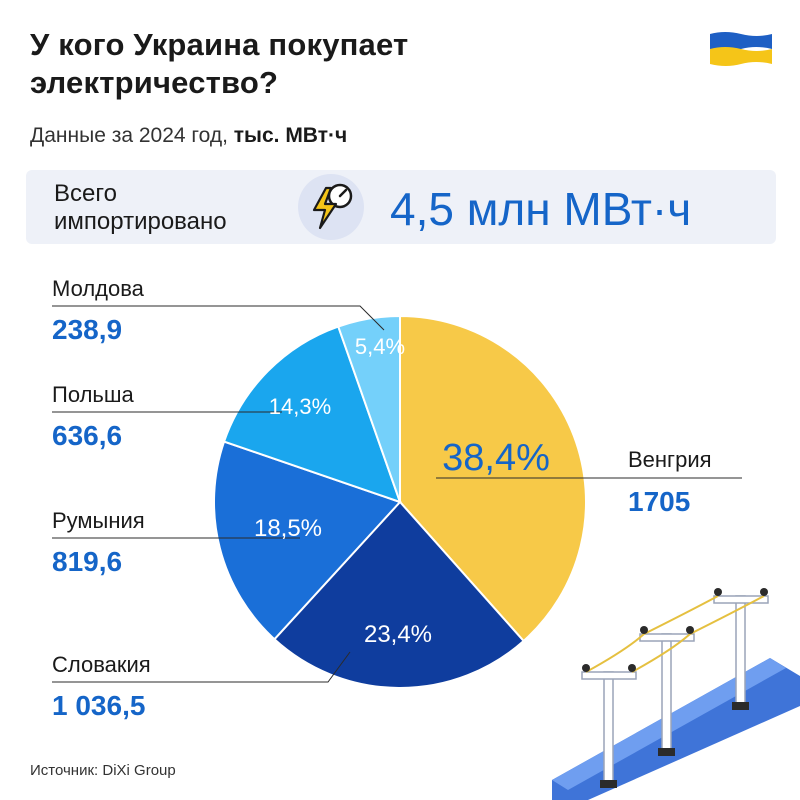  Describe the element at coordinates (132, 135) in the screenshot. I see `subtitle-period: Данные за 2024 год,` at that location.